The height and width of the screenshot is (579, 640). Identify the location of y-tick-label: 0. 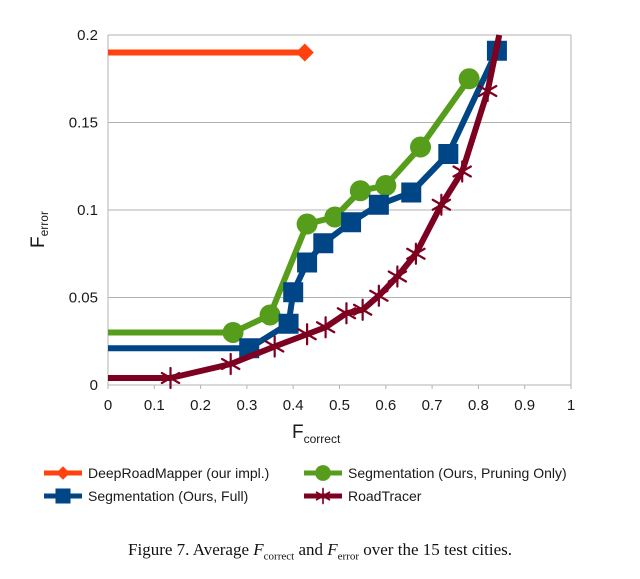
(94, 385).